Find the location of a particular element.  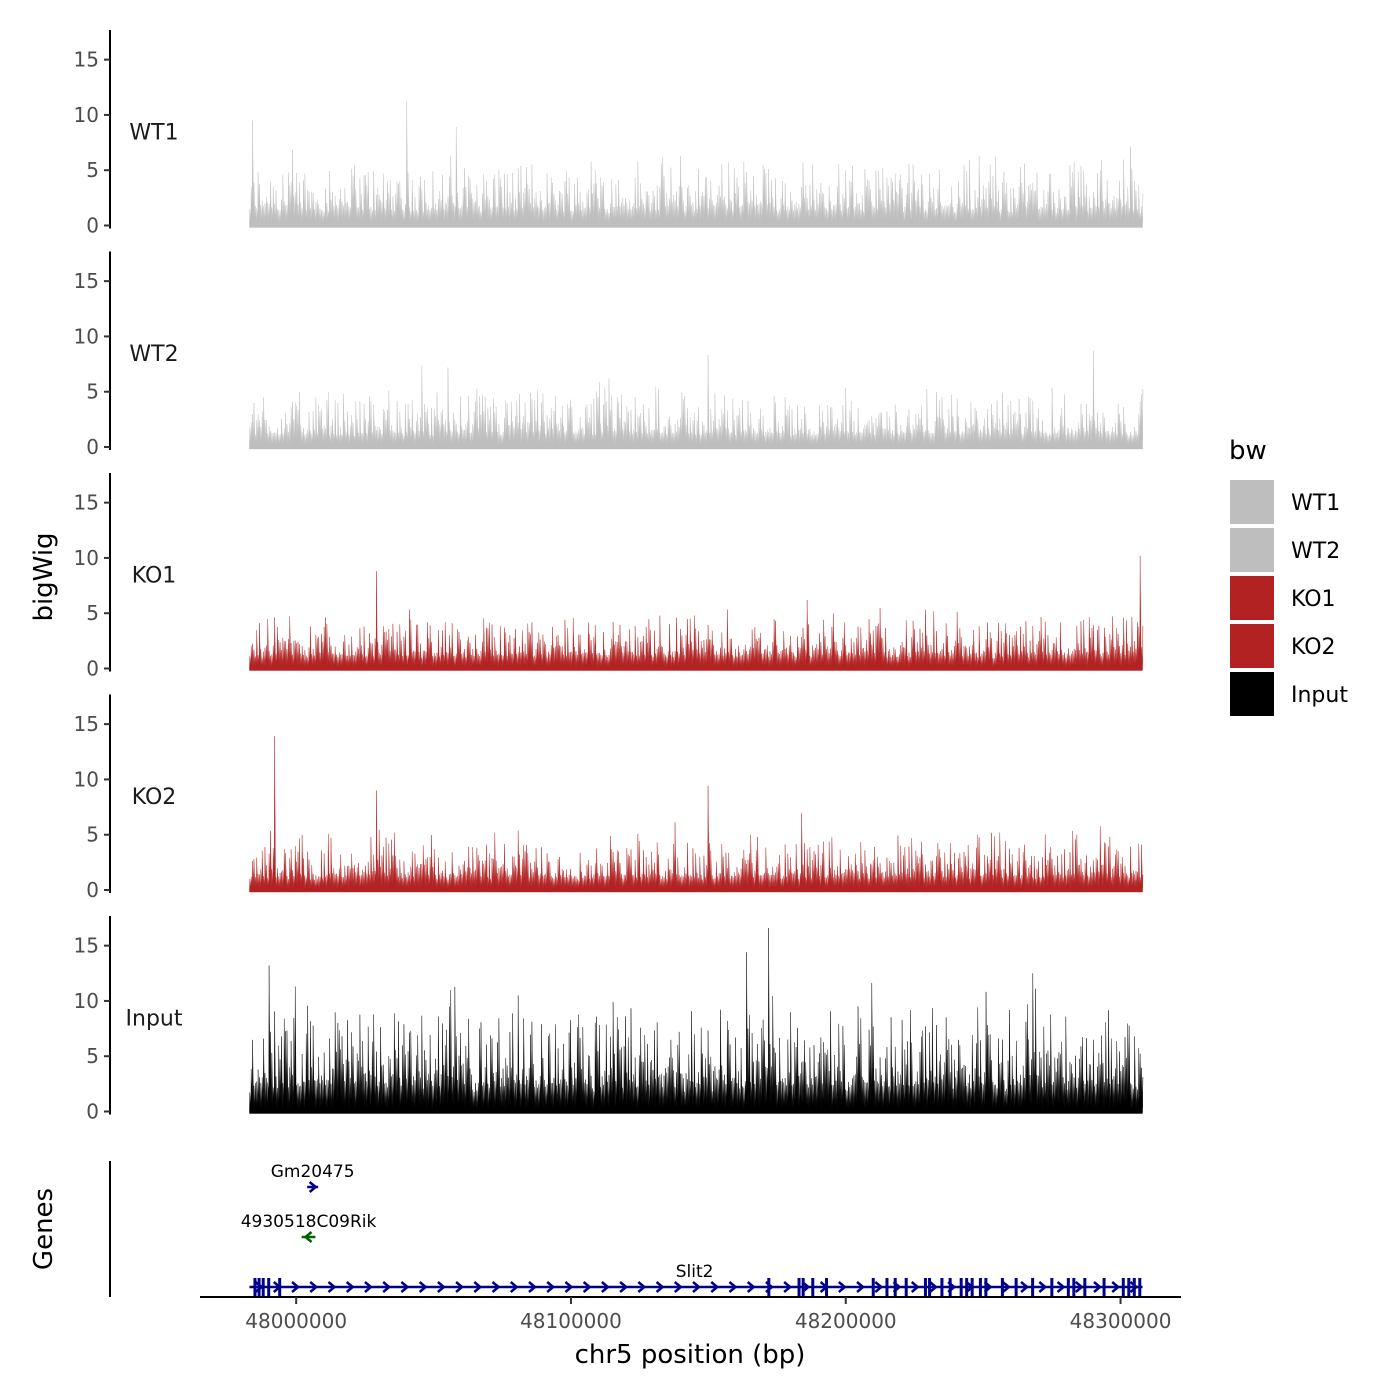

track-ko1: 0 5 10 15 KO1 is located at coordinates (609, 577).